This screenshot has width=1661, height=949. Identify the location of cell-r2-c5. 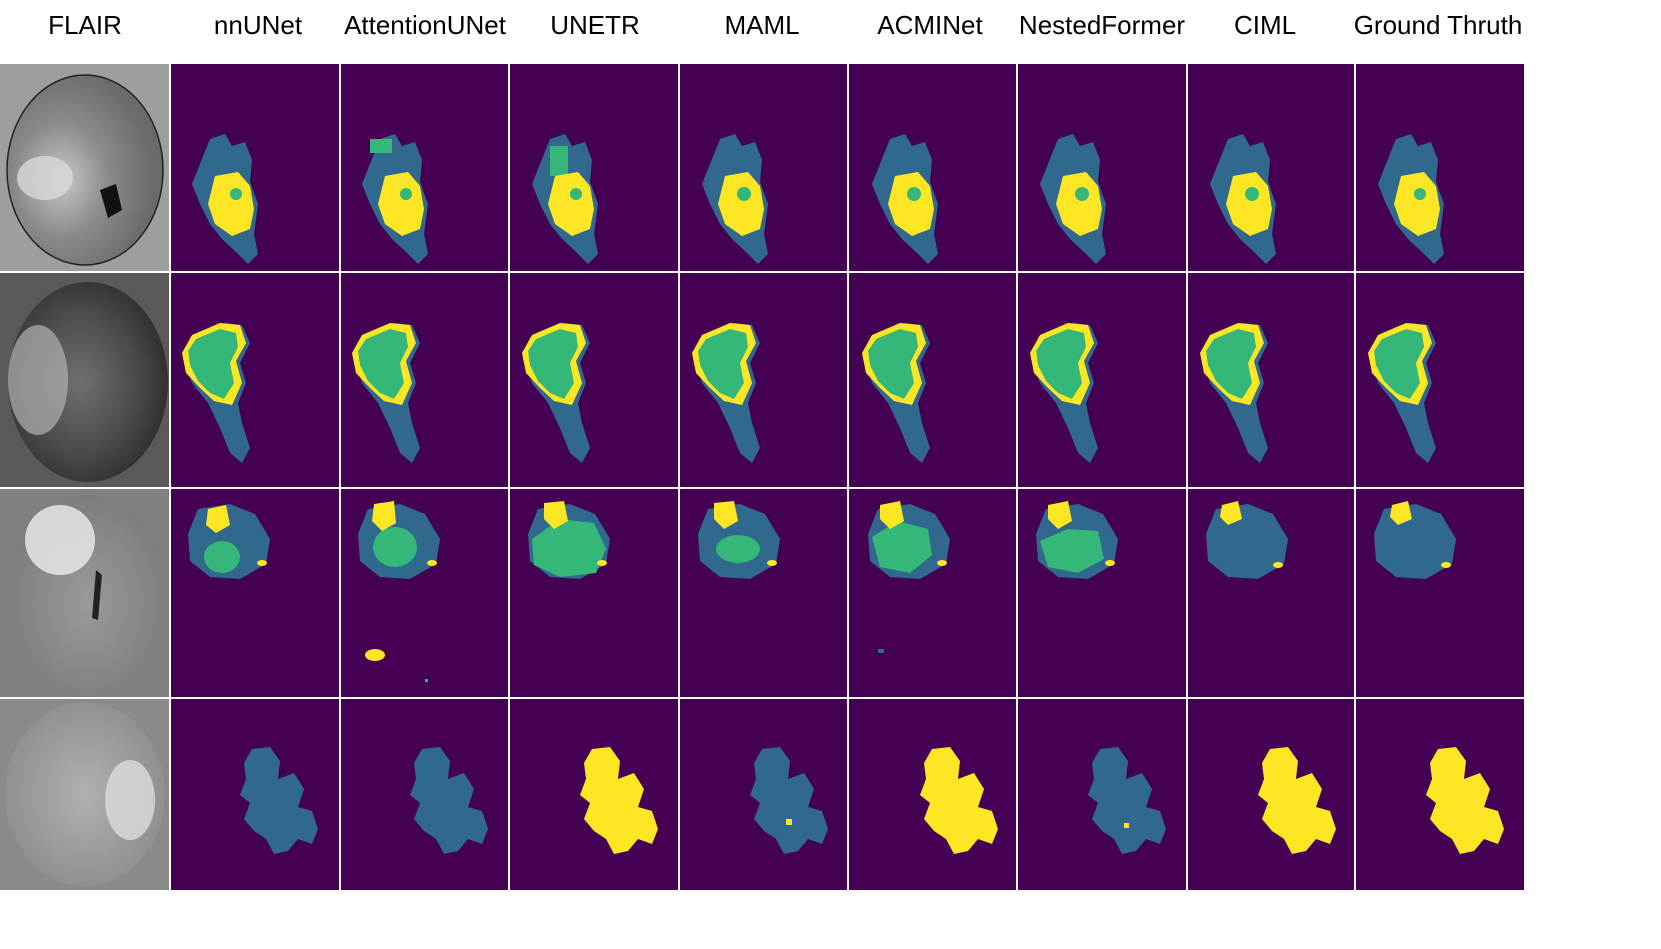
(896, 393).